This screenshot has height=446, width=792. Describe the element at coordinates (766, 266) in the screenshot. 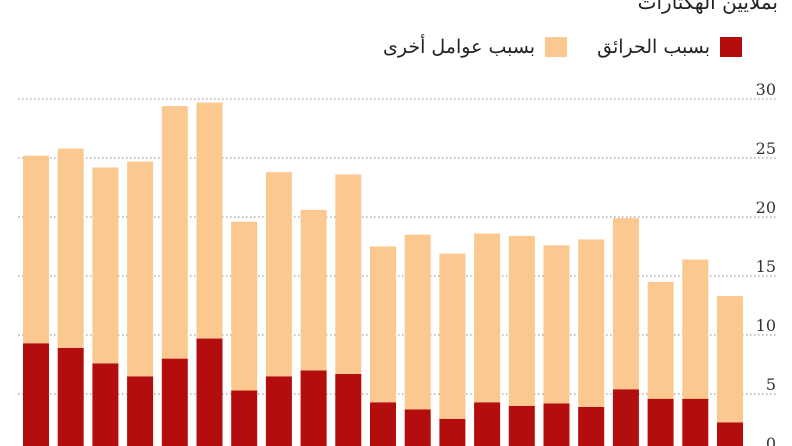

I see `y-tick-label-15: 15` at that location.